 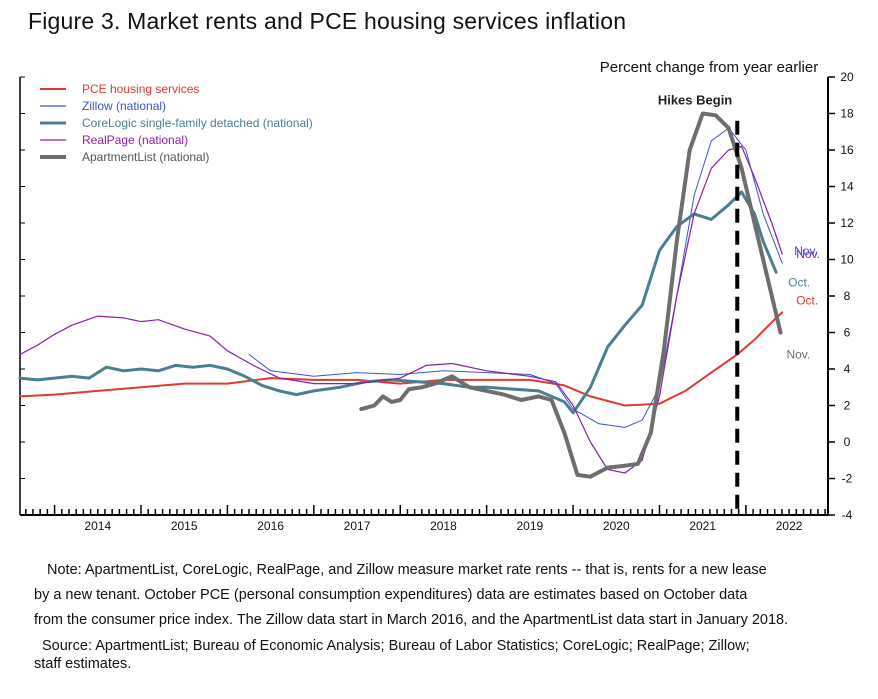 What do you see at coordinates (847, 333) in the screenshot?
I see `y-tick-label: 6` at bounding box center [847, 333].